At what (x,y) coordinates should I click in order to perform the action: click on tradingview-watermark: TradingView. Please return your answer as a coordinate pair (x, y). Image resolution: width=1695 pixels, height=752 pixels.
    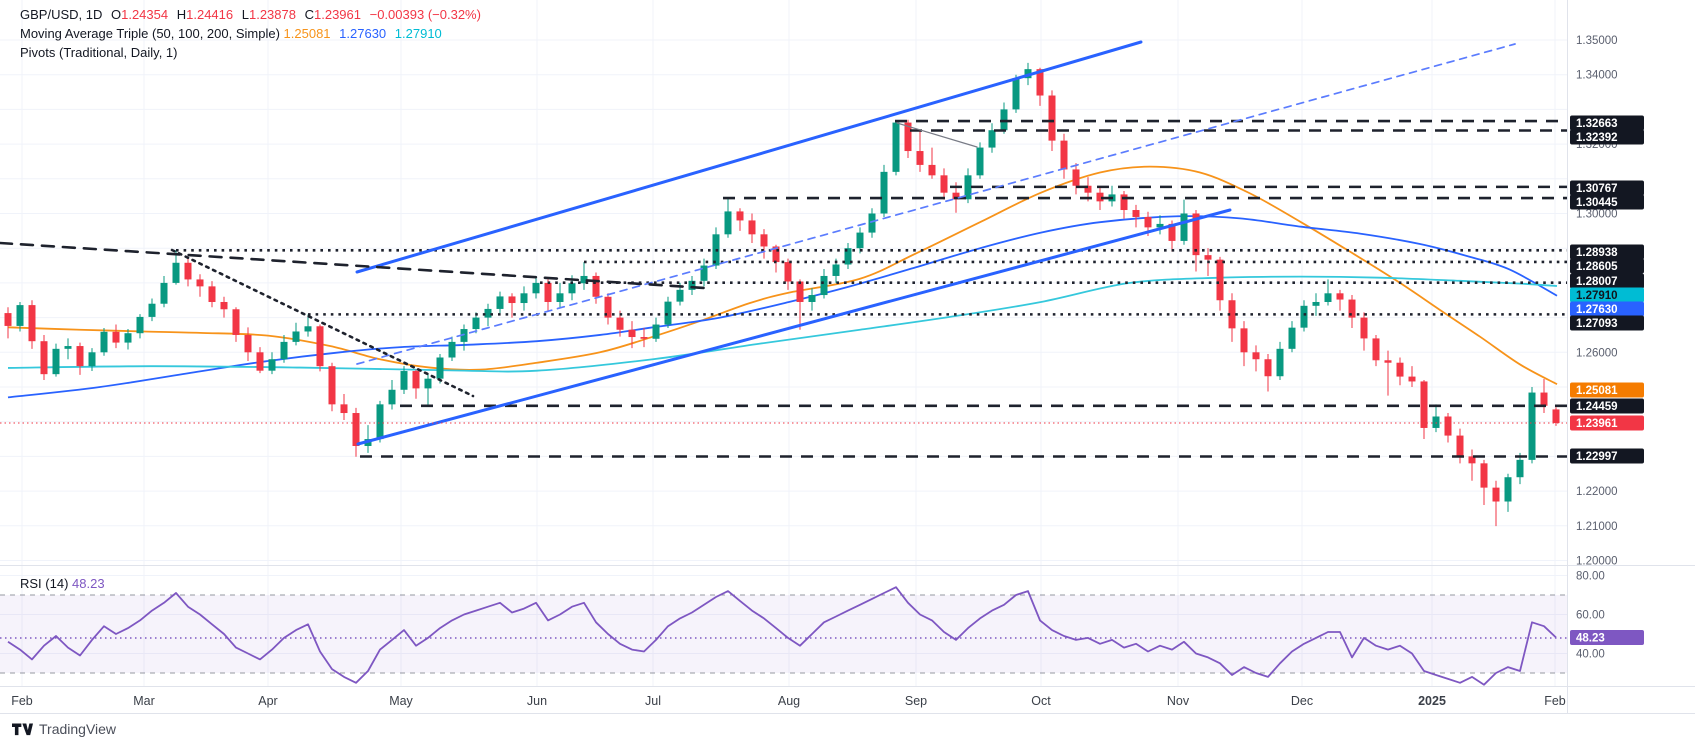
    Looking at the image, I should click on (64, 729).